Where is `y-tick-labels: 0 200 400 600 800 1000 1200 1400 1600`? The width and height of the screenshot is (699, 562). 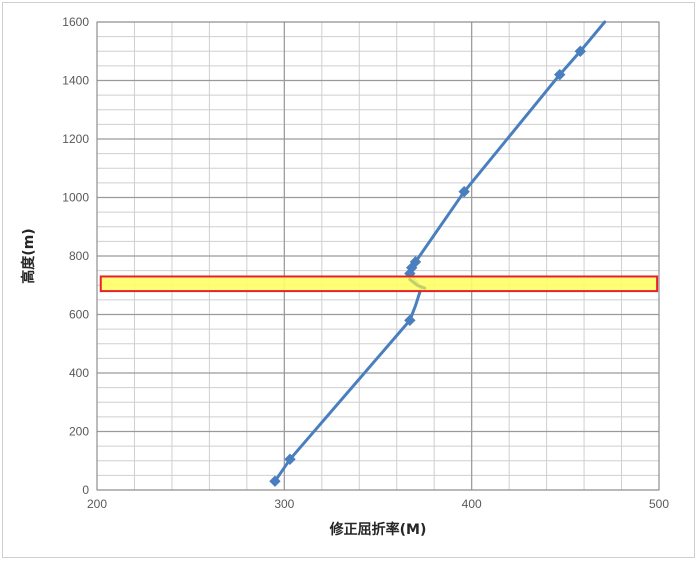 y-tick-labels: 0 200 400 600 800 1000 1200 1400 1600 is located at coordinates (75, 256).